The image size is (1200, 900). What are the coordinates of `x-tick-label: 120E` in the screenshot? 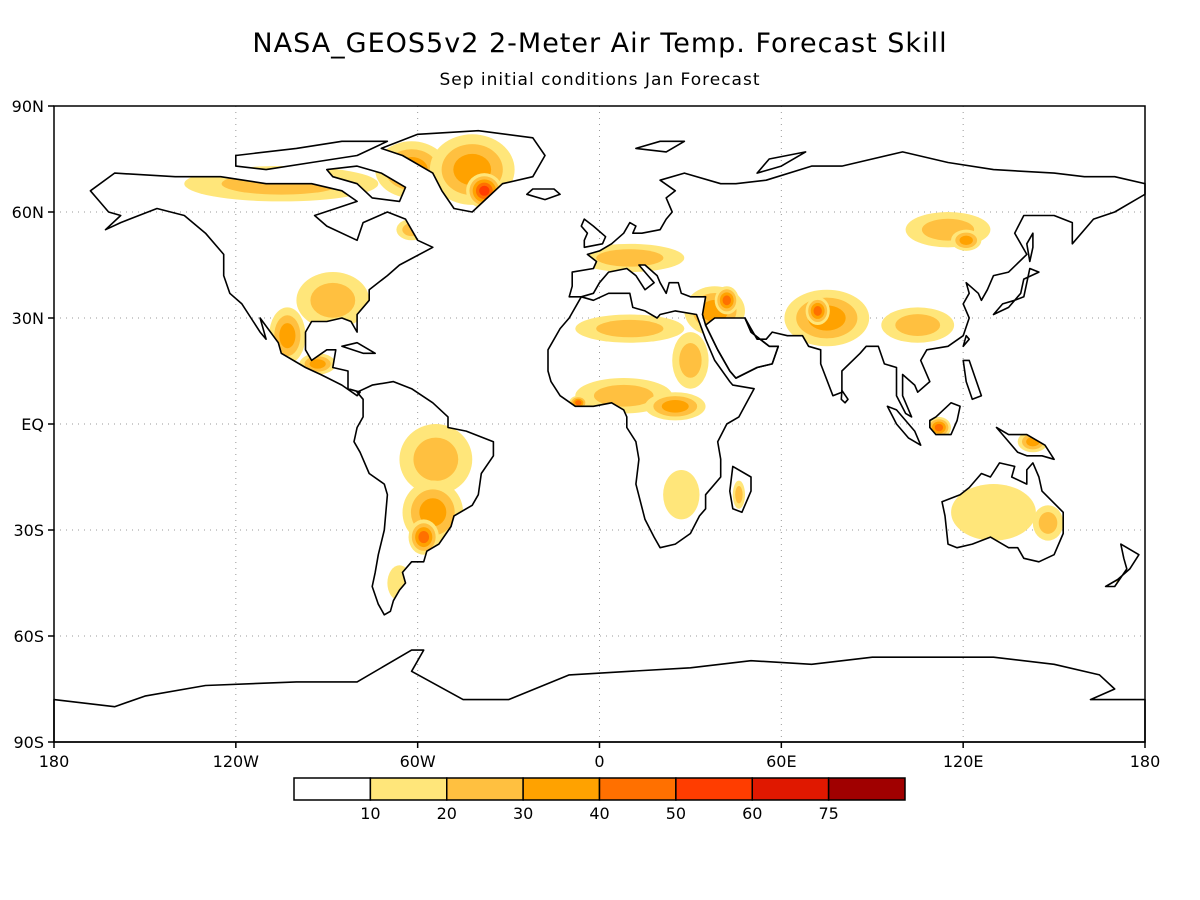 It's located at (963, 761).